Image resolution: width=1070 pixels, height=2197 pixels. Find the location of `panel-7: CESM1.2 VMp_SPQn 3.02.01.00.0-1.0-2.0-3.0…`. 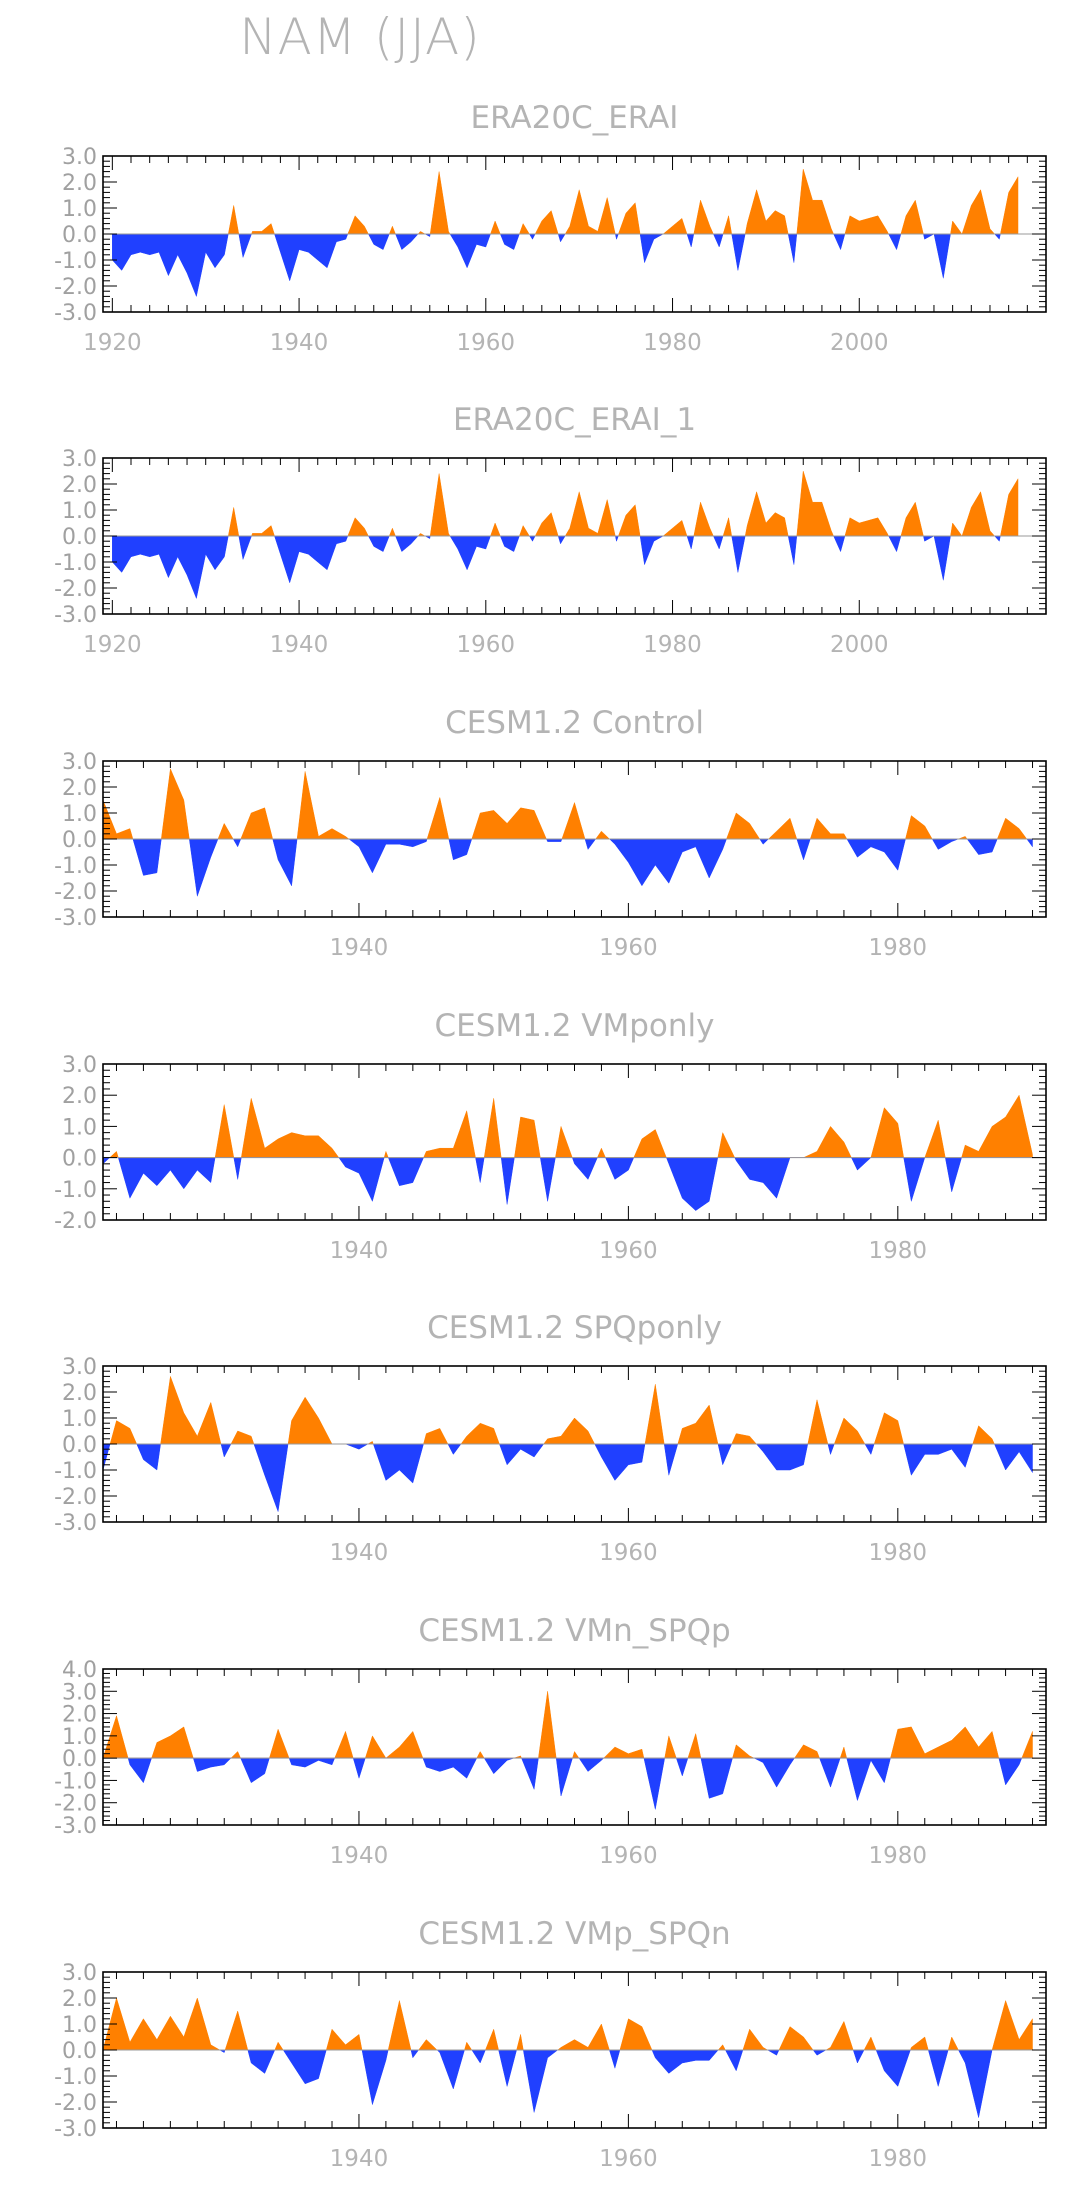

panel-7: CESM1.2 VMp_SPQn 3.02.01.00.0-1.0-2.0-3.0… is located at coordinates (550, 2044).